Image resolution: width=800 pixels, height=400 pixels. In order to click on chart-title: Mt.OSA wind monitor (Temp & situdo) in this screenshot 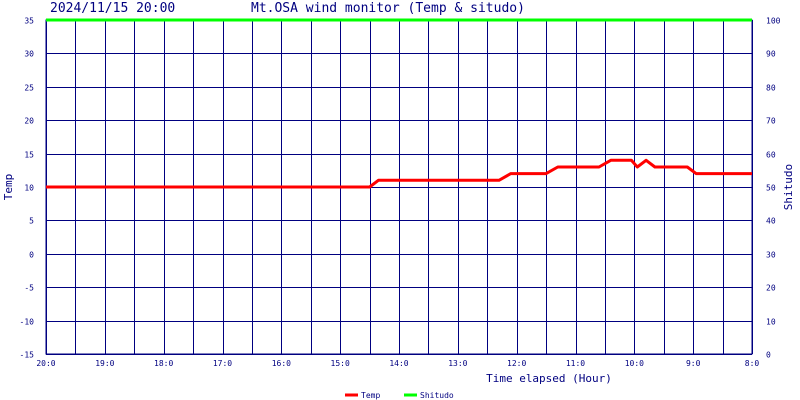, I will do `click(388, 8)`.